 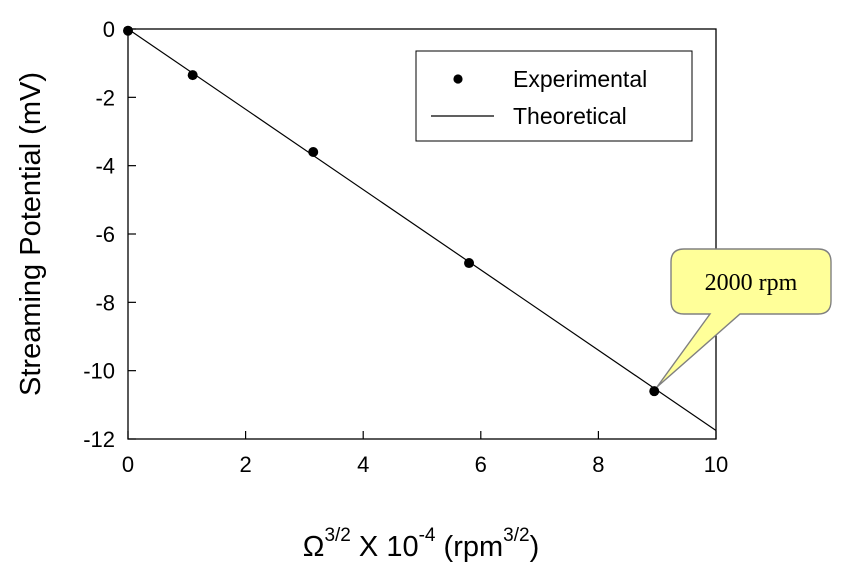 I want to click on legend: Experimental Theoretical, so click(x=554, y=96).